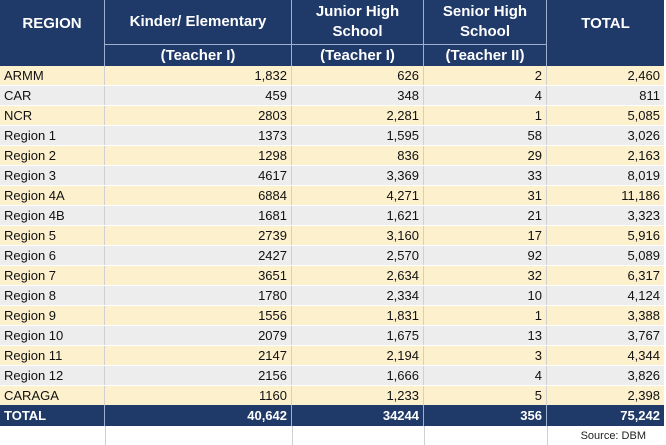 The image size is (666, 445). Describe the element at coordinates (643, 115) in the screenshot. I see `cell-total: 5,085` at that location.